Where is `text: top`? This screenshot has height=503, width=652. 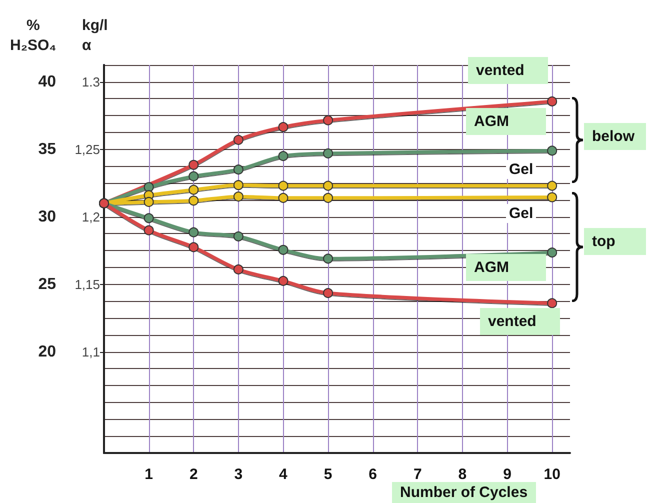 text: top is located at coordinates (615, 241).